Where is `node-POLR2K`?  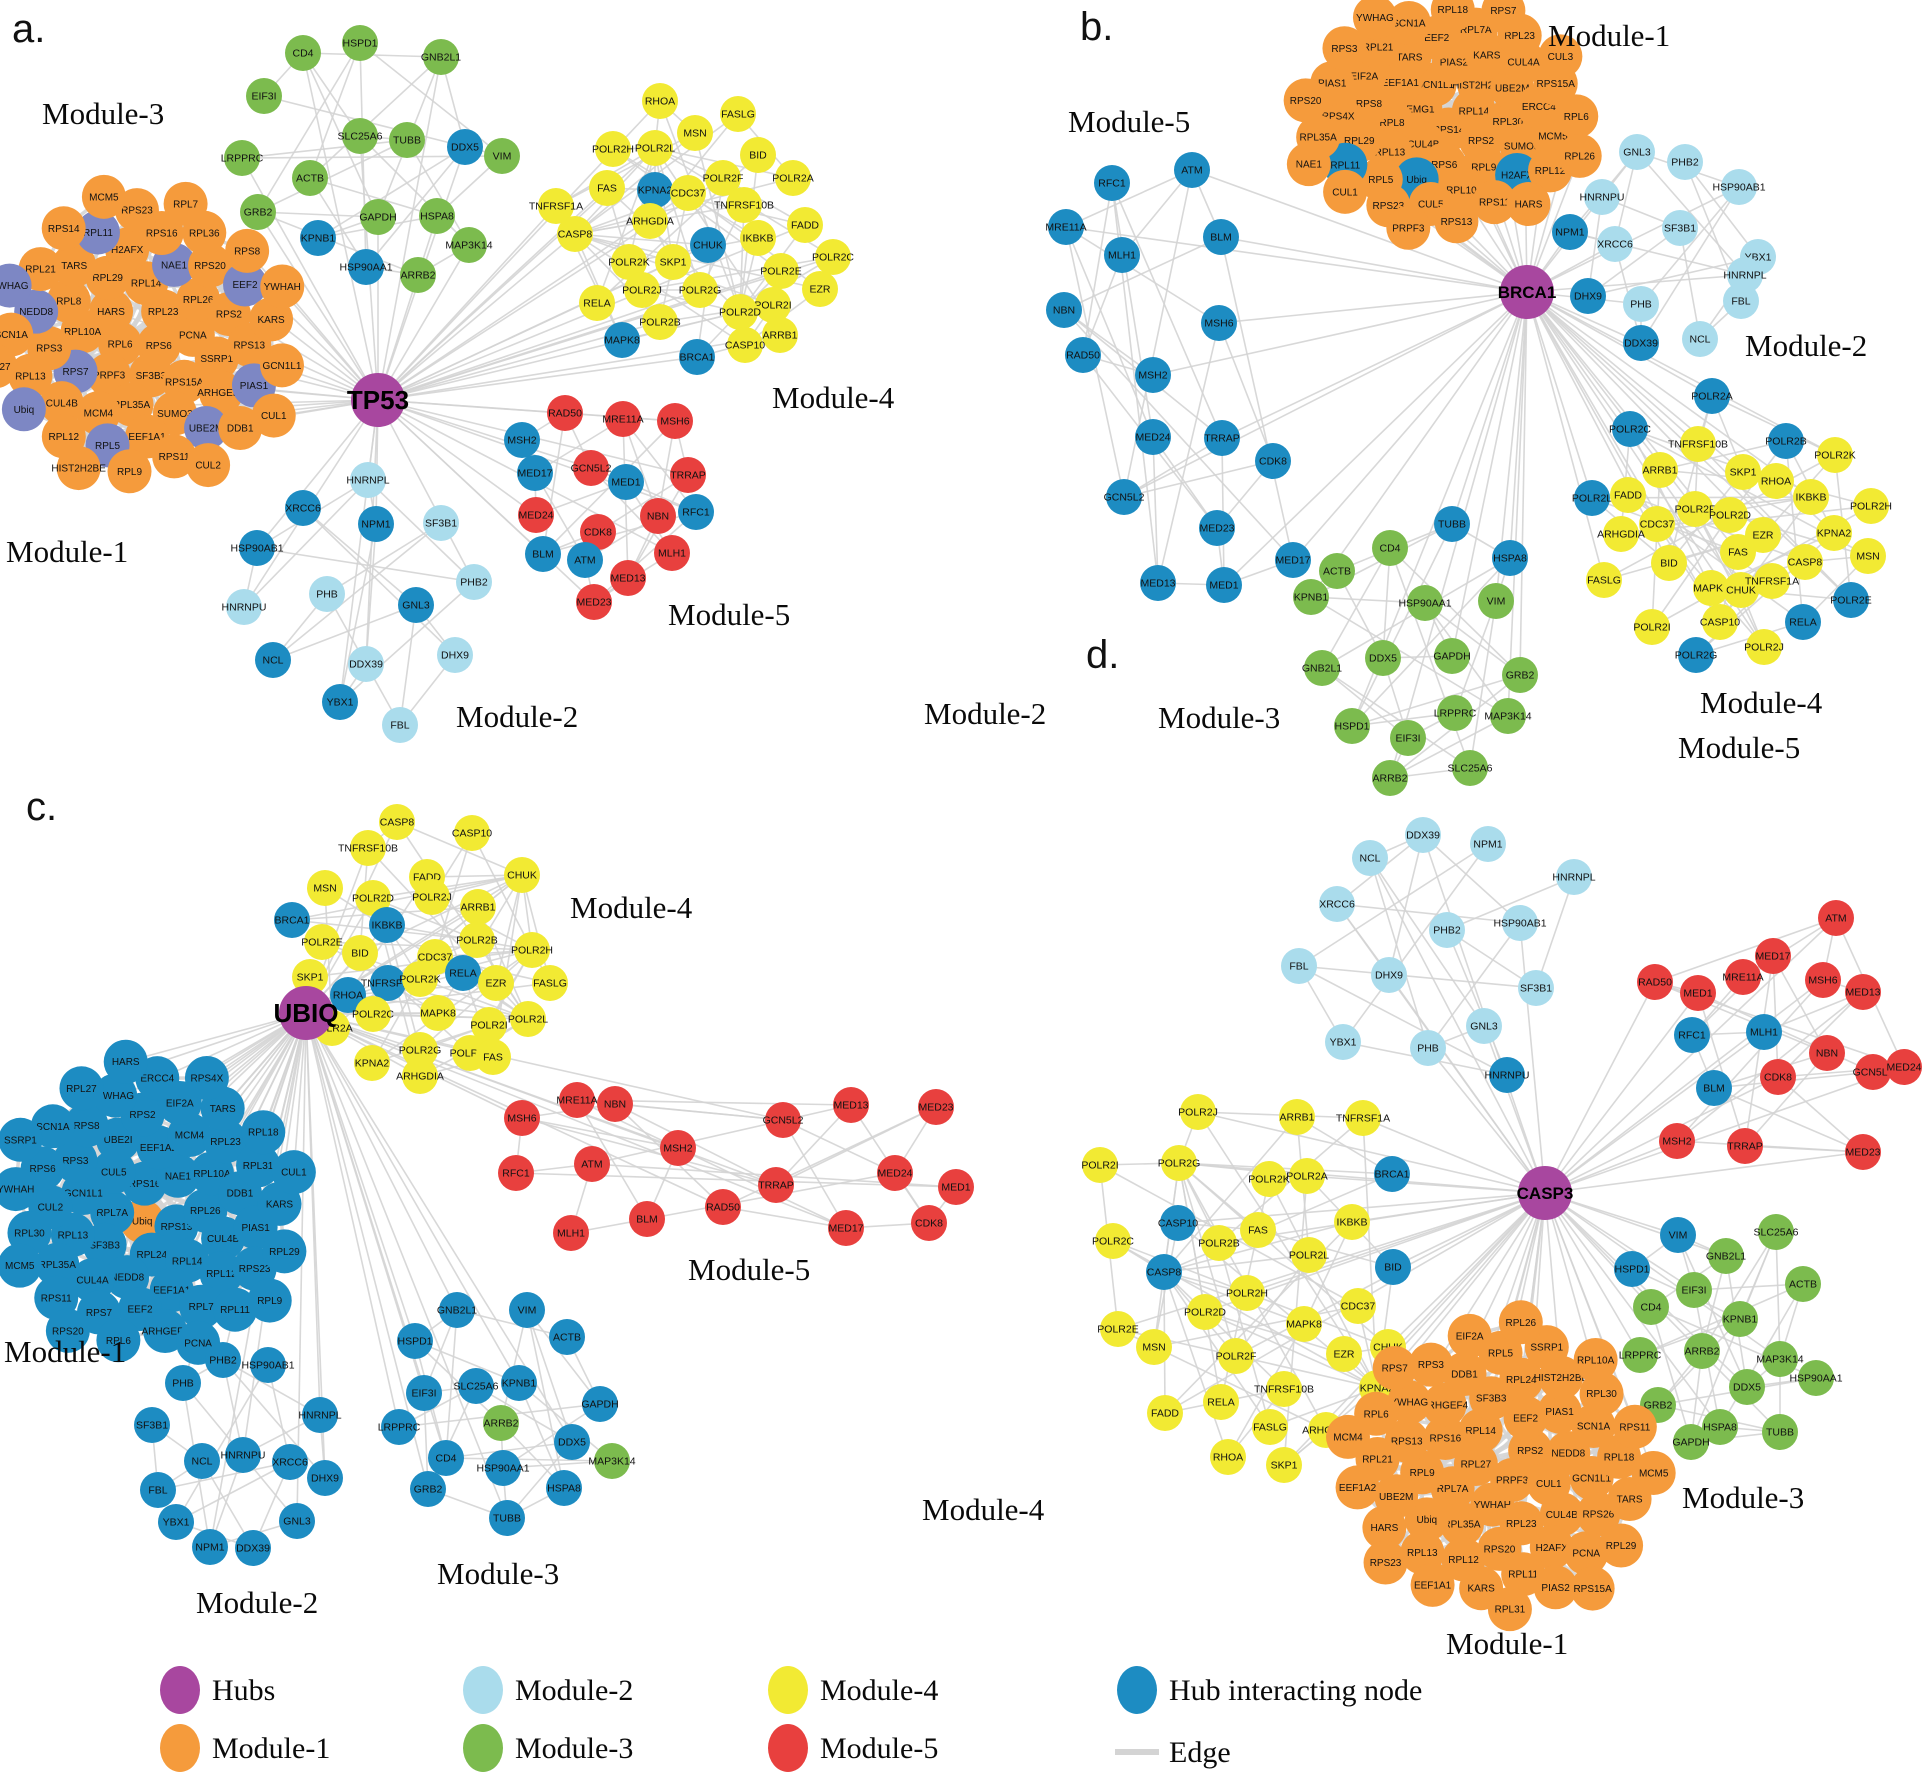 node-POLR2K is located at coordinates (1269, 1179).